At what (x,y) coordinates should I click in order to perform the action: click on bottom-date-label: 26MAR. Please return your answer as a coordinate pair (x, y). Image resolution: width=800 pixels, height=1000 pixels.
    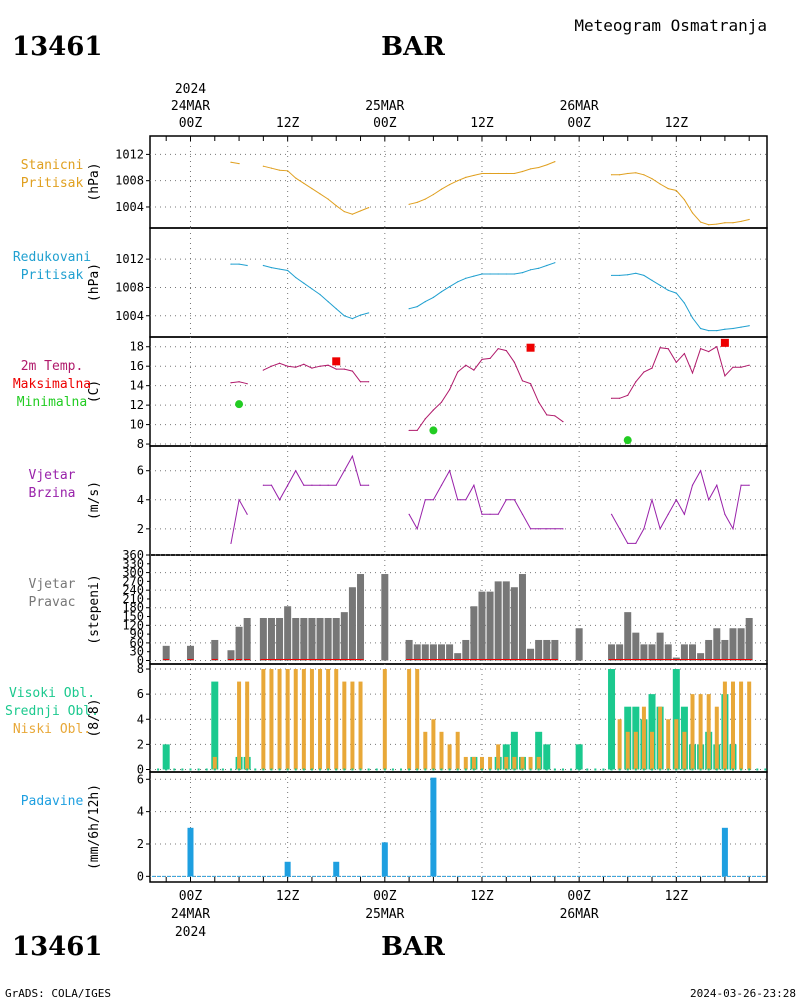
    Looking at the image, I should click on (579, 914).